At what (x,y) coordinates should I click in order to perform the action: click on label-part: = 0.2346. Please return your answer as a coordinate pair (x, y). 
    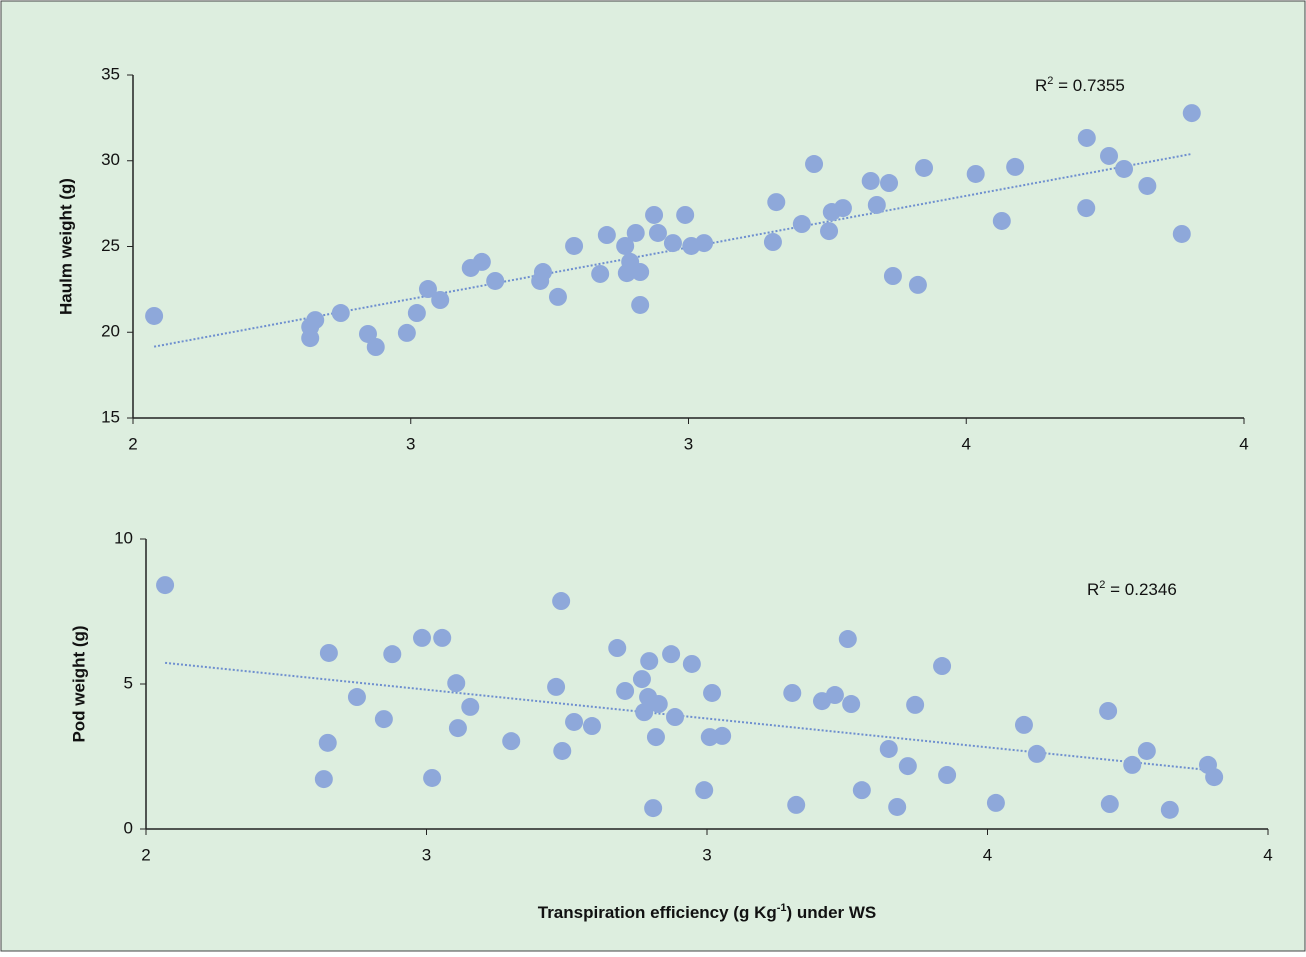
    Looking at the image, I should click on (1140, 589).